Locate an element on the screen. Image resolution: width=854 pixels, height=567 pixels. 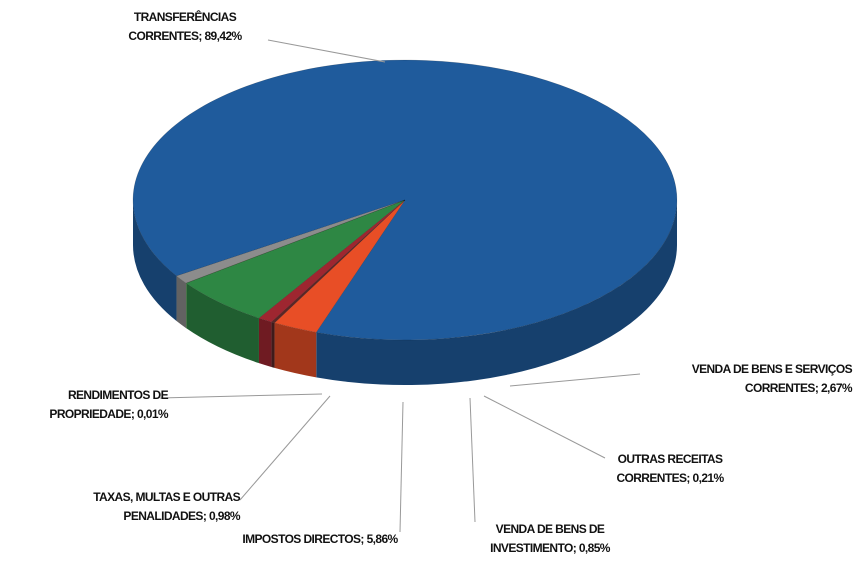
category-label: IMPOSTOS DIRECTOS; is located at coordinates (303, 539).